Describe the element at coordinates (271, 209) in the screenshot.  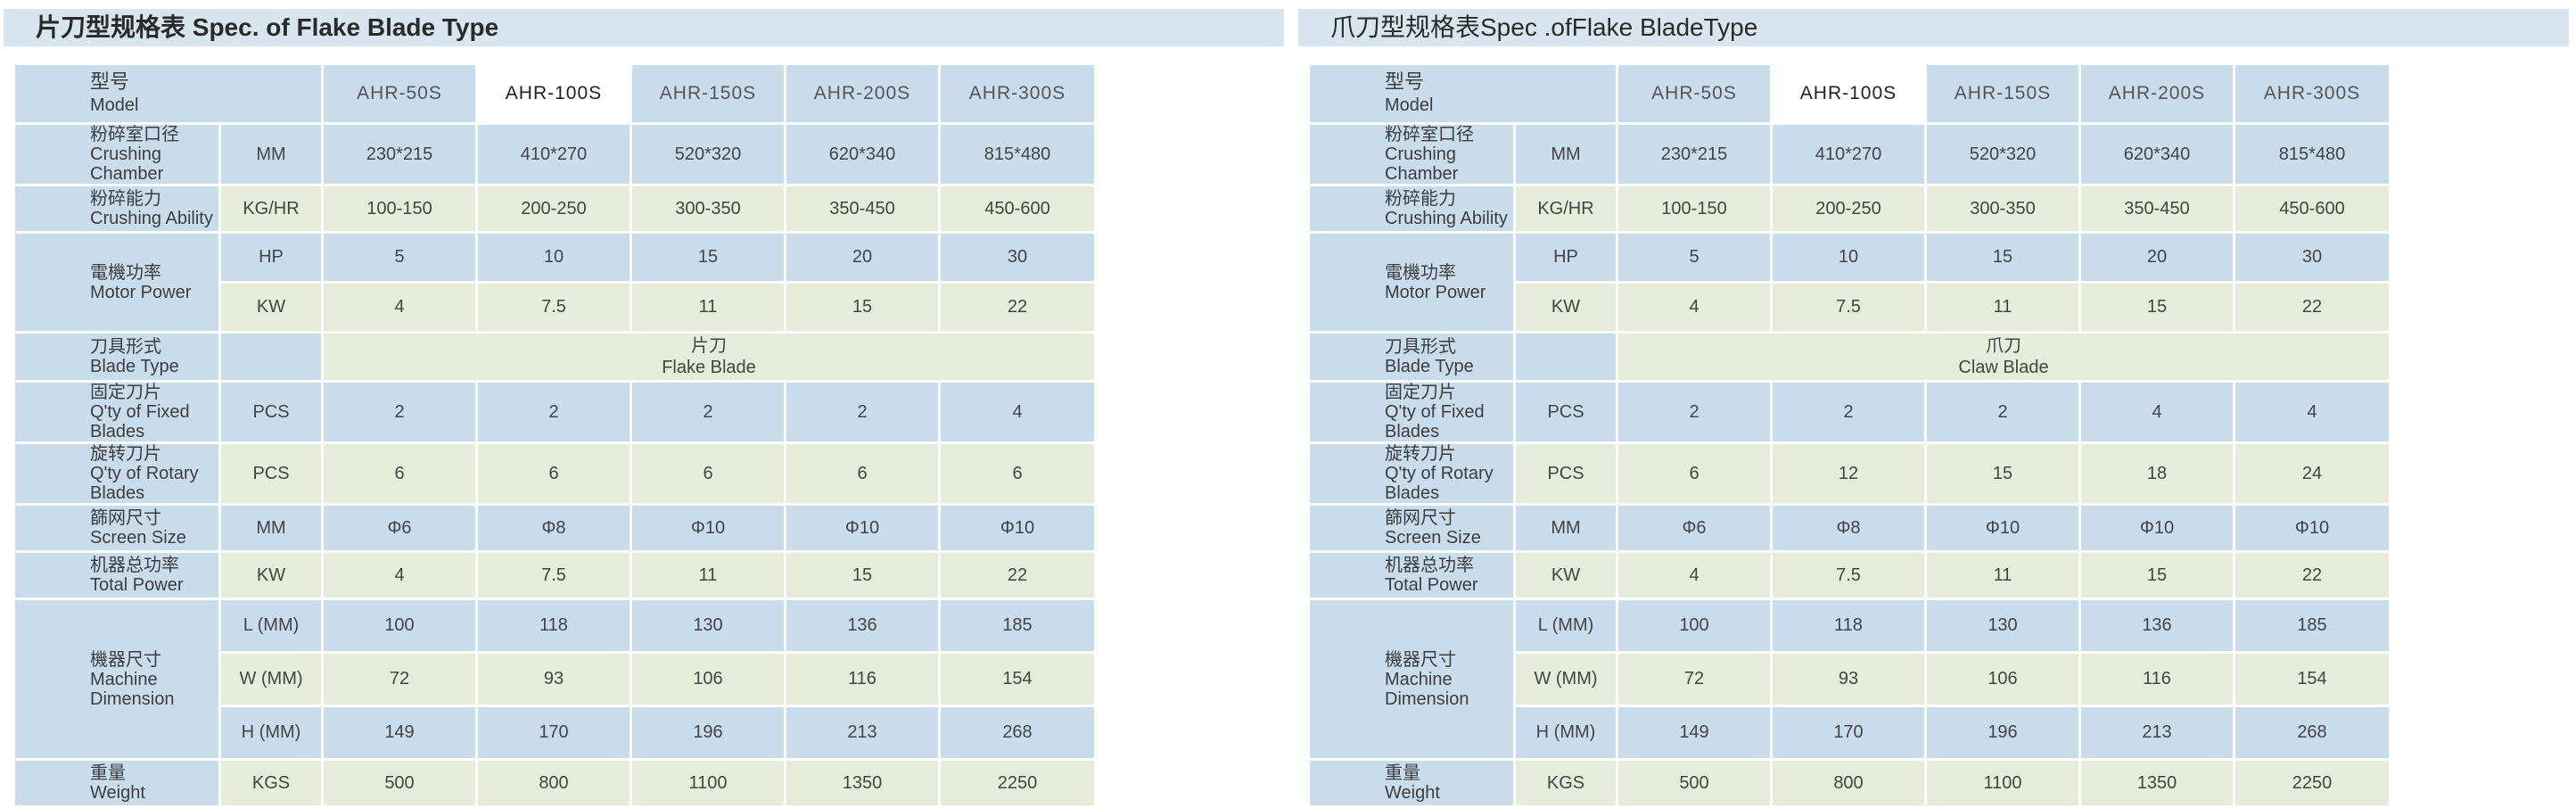
I see `unit-cell: KG/HR` at that location.